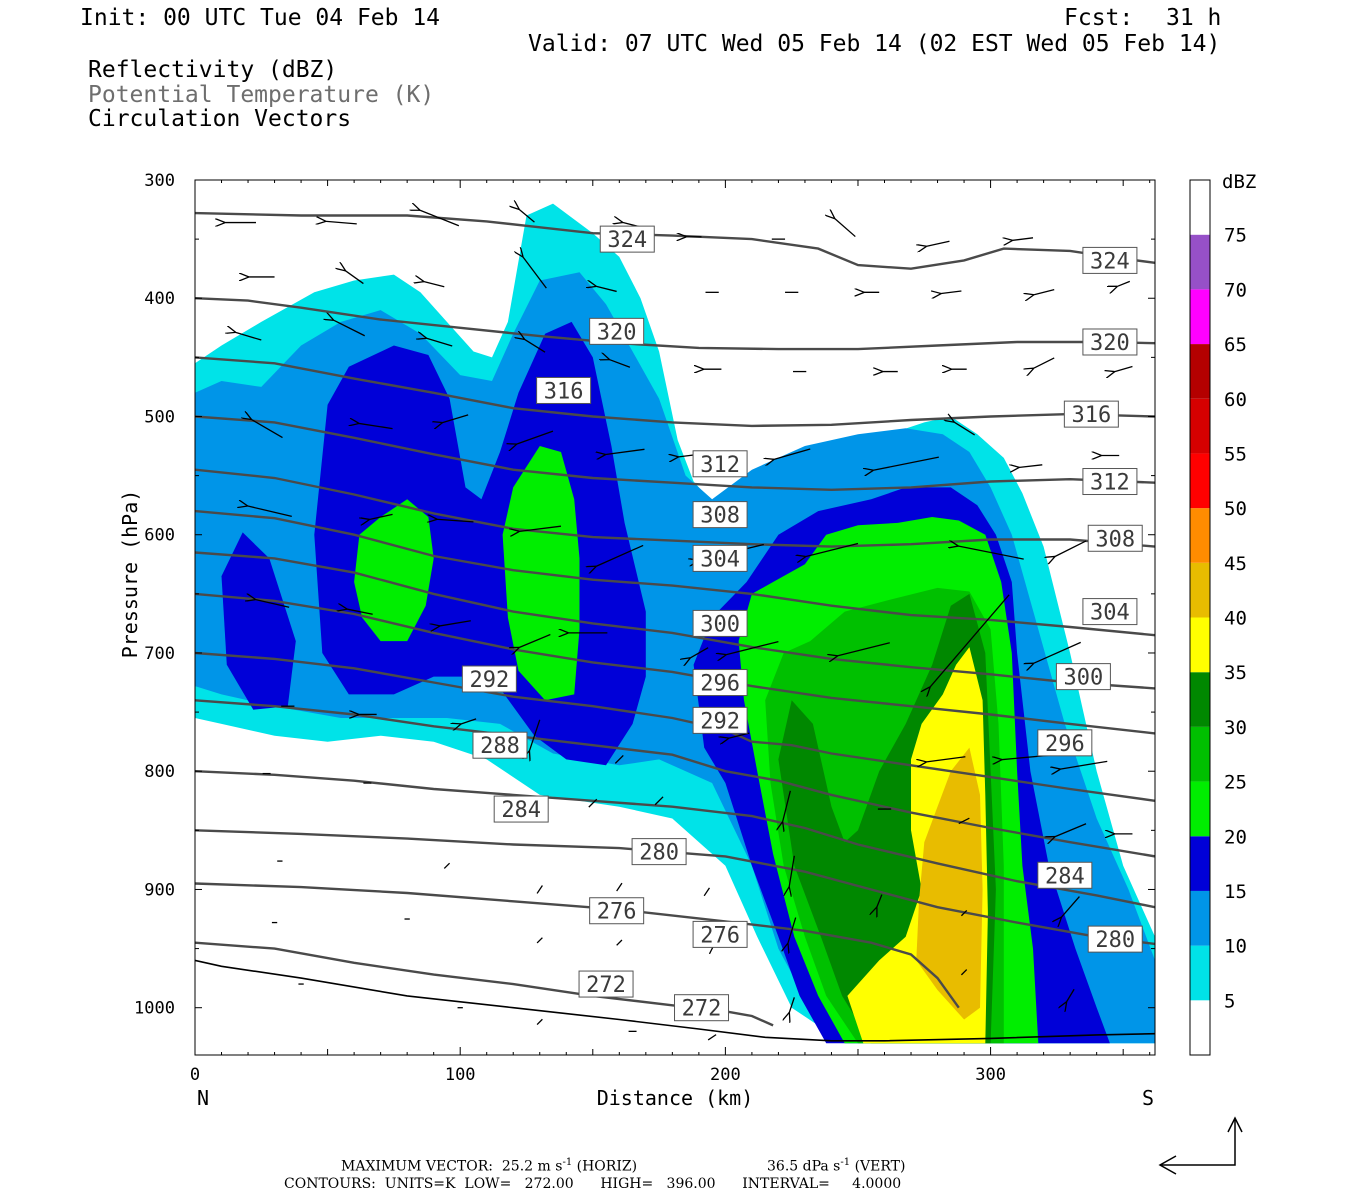 This screenshot has width=1350, height=1200. Describe the element at coordinates (675, 1098) in the screenshot. I see `x-axis-label: Distance (km)` at that location.